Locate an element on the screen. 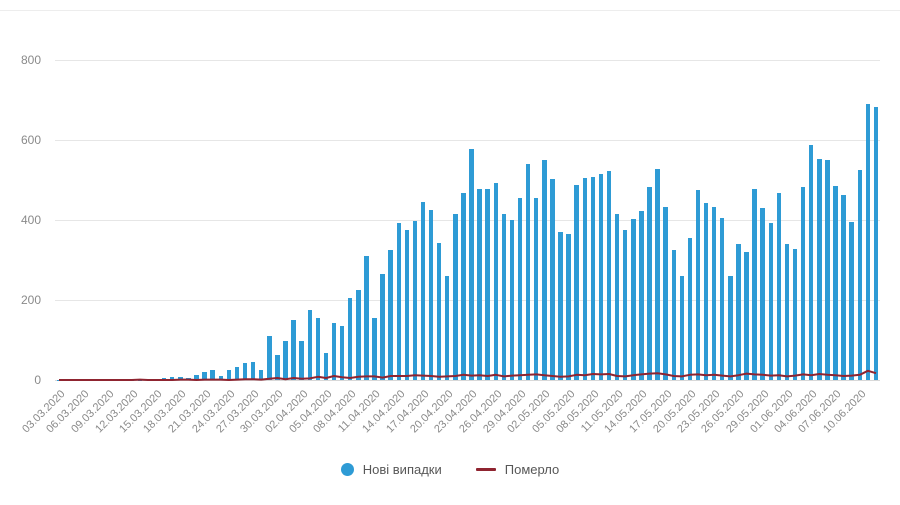 This screenshot has height=505, width=900. bar-27.04.2020 is located at coordinates (504, 297).